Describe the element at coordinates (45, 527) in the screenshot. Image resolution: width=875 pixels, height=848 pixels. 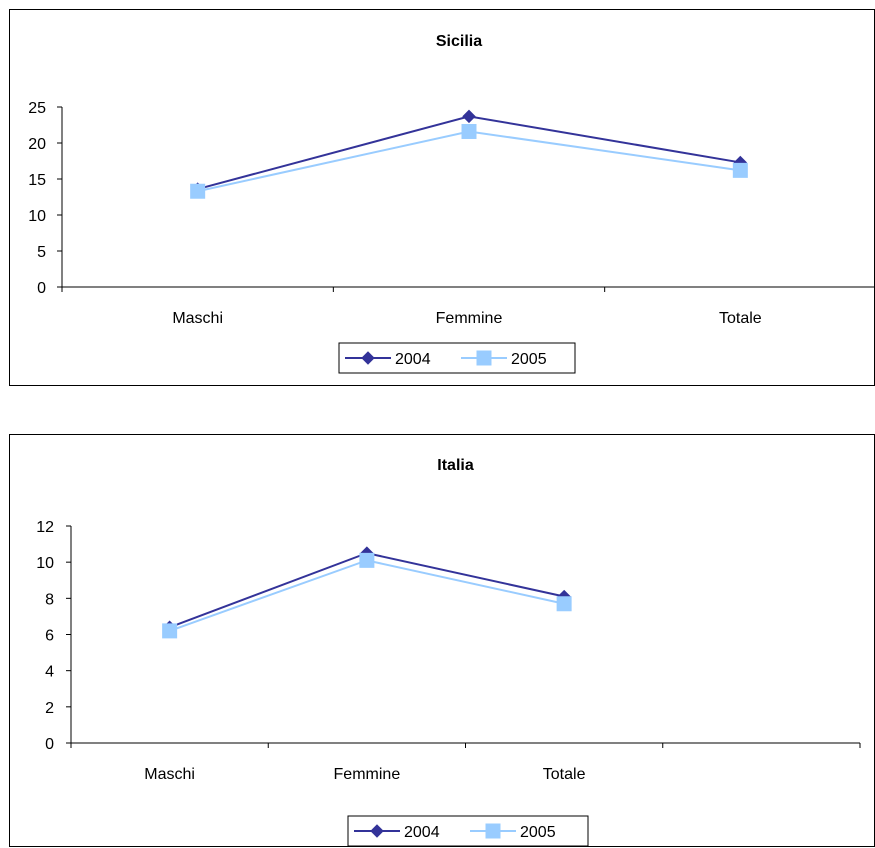
I see `y-tick-label: 12` at that location.